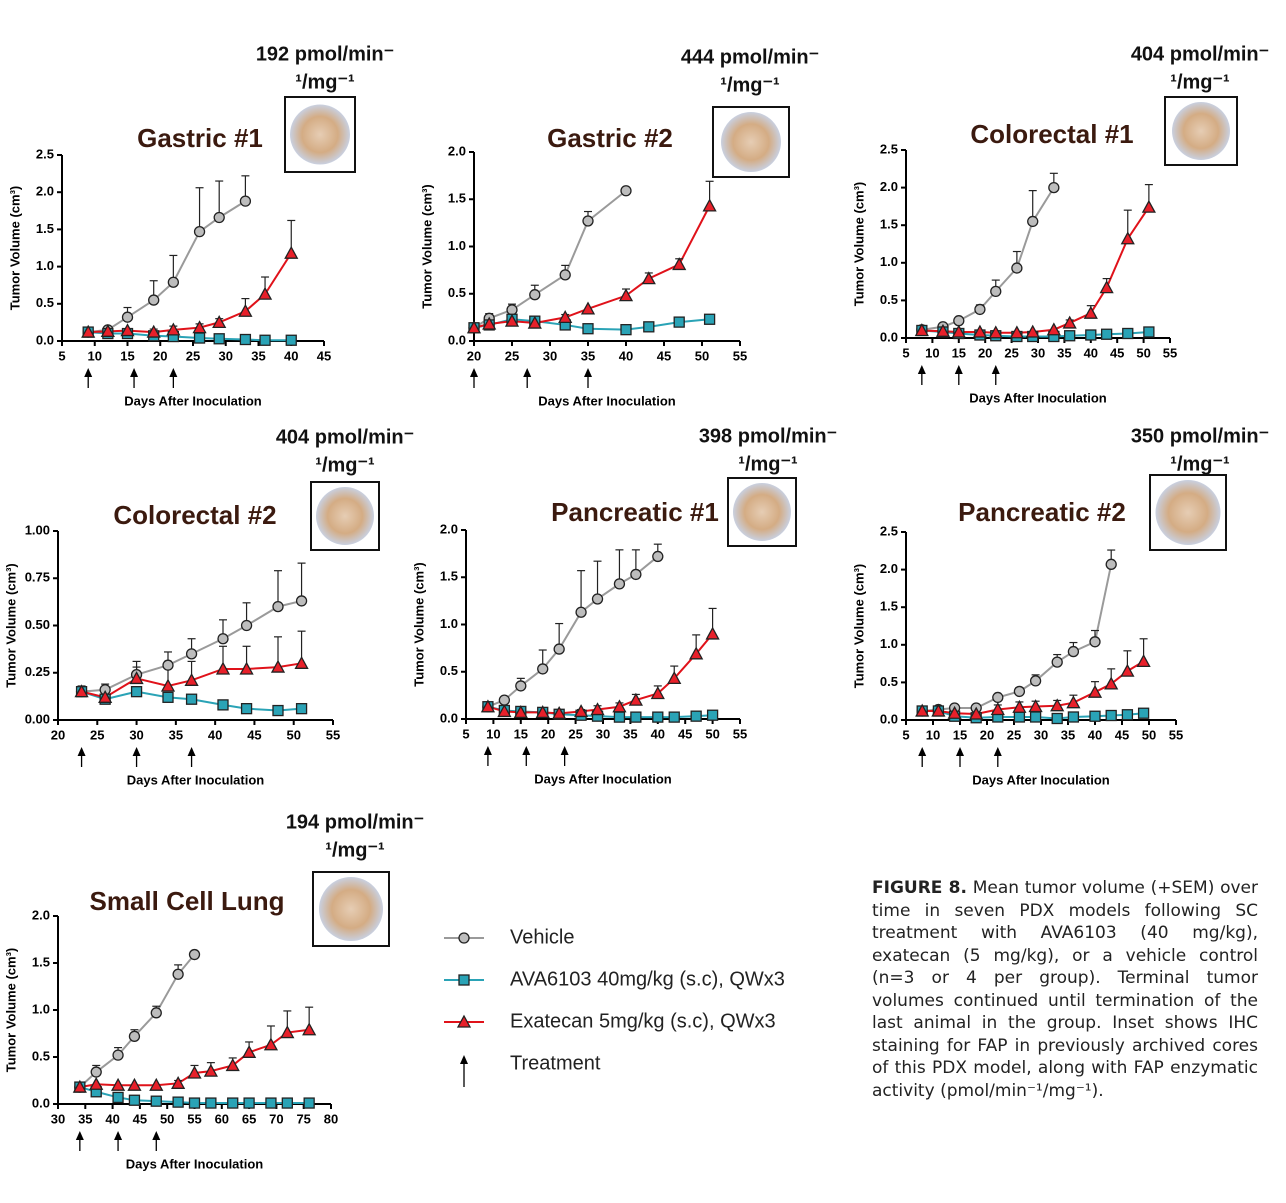 This screenshot has height=1203, width=1286. Describe the element at coordinates (127, 355) in the screenshot. I see `x-tick-label: 15` at that location.